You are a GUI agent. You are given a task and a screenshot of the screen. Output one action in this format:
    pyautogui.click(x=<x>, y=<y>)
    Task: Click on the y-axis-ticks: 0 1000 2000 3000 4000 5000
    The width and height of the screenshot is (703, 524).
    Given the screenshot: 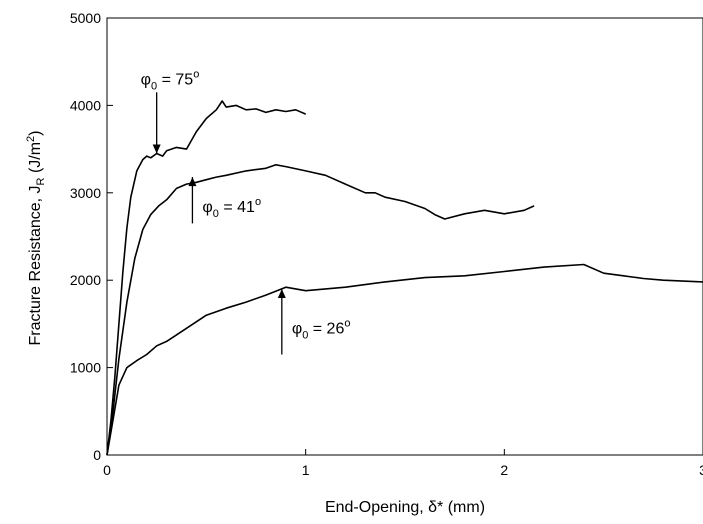 What is the action you would take?
    pyautogui.click(x=91, y=236)
    